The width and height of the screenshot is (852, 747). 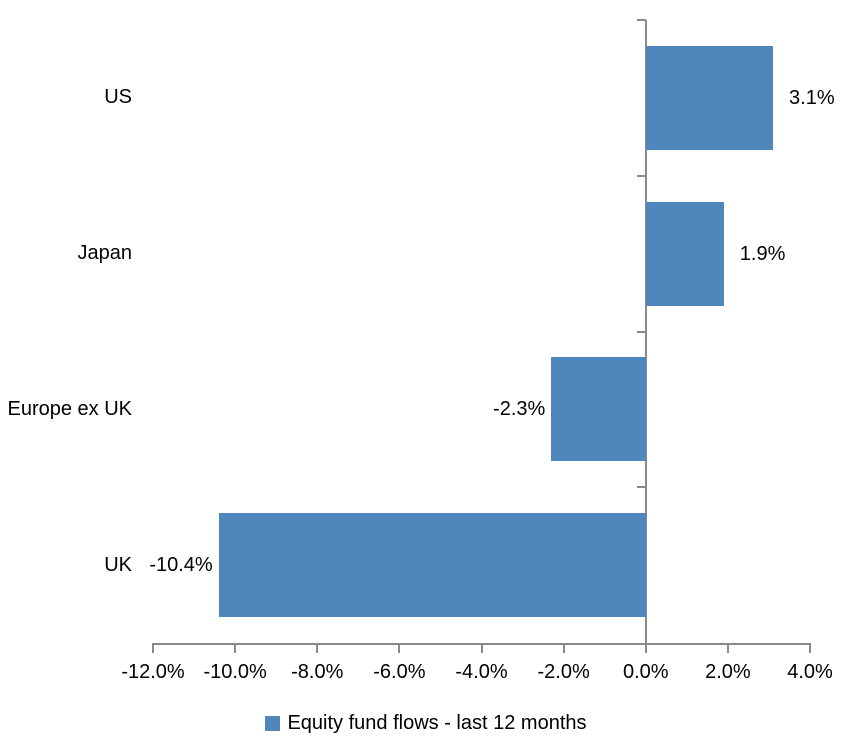 I want to click on bar-europe-ex-uk, so click(x=598, y=409).